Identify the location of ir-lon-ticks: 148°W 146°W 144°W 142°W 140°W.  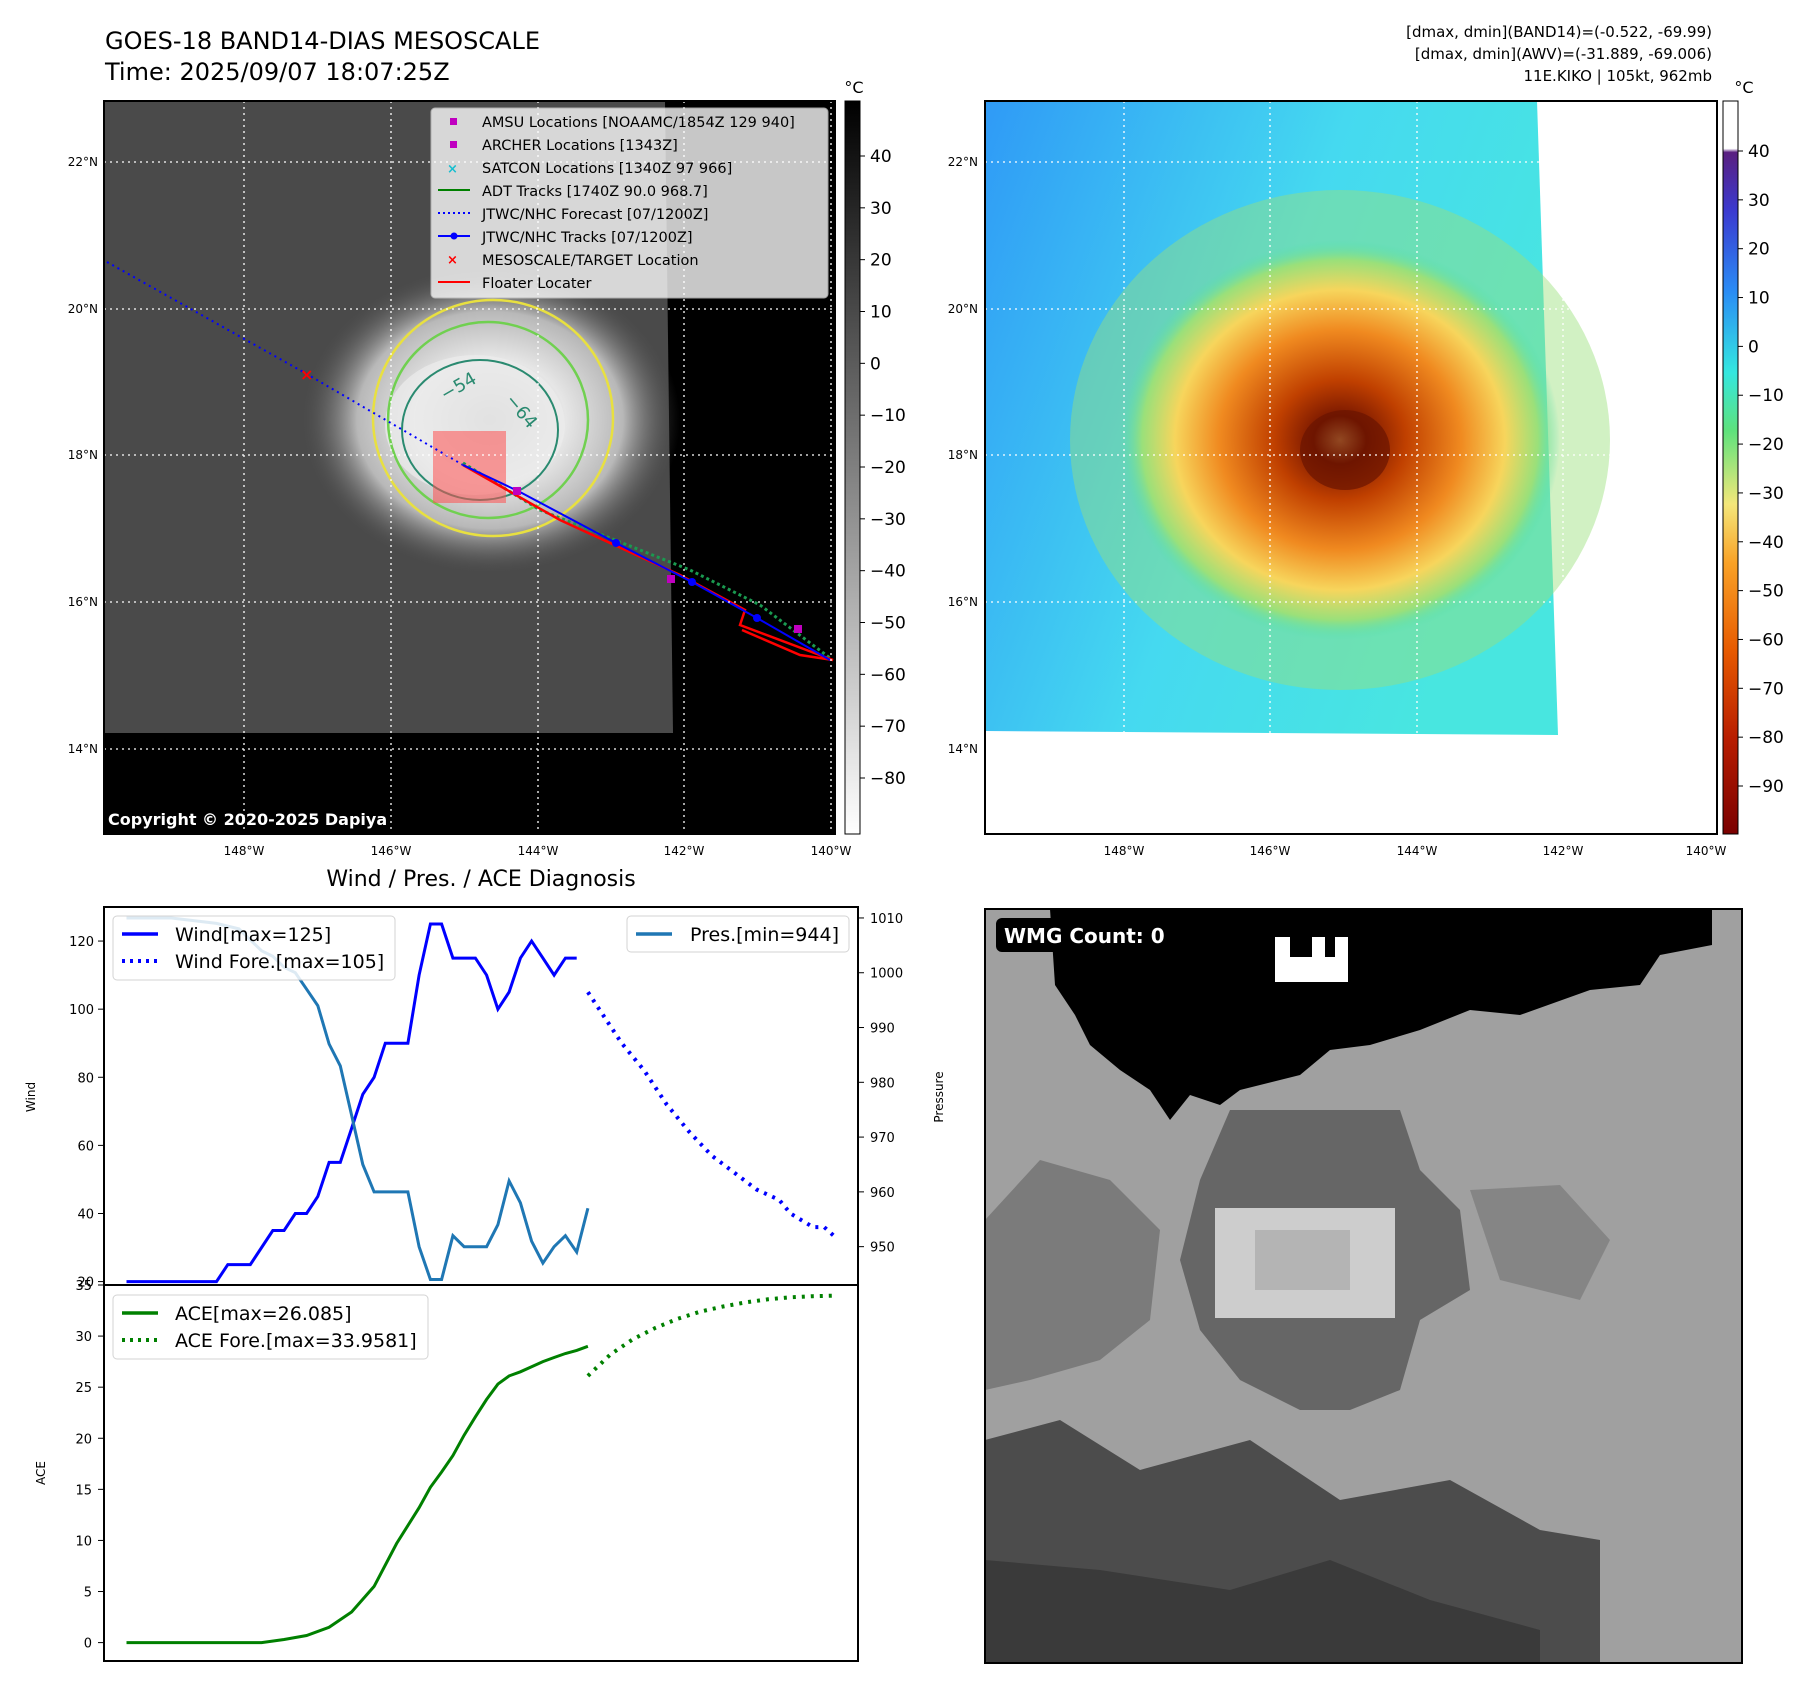
(538, 851).